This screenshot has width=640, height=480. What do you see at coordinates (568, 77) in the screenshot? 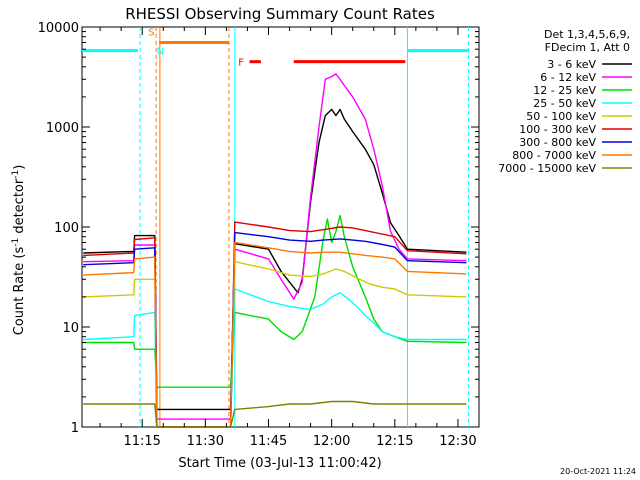
I see `legend-label-2: 6 - 12 keV` at bounding box center [568, 77].